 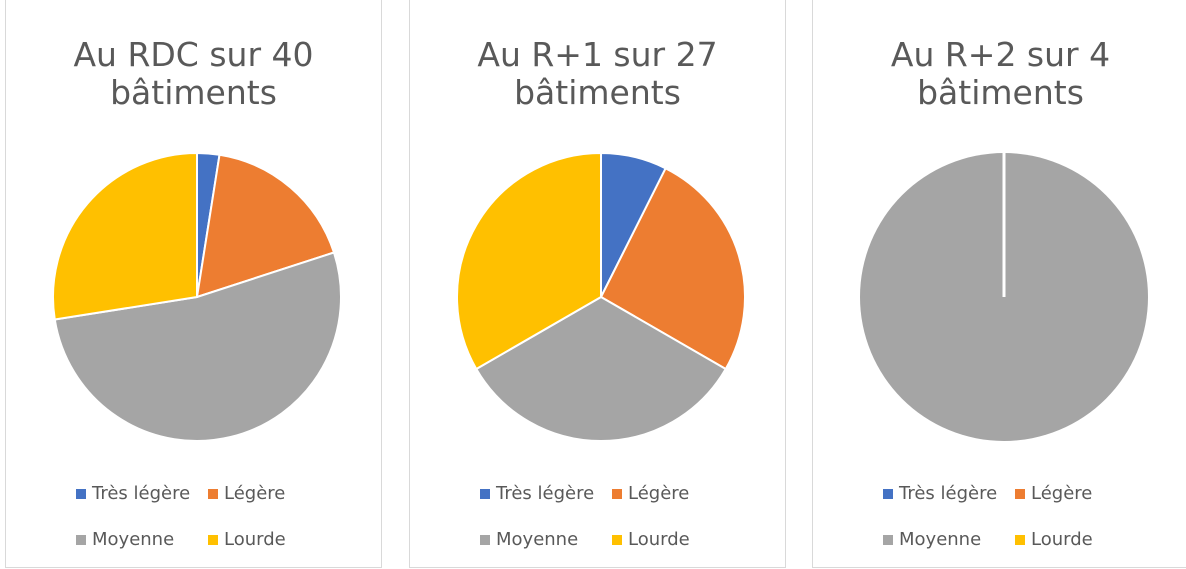 I want to click on chart-title: Au RDC sur 40 bâtiments, so click(x=193, y=73).